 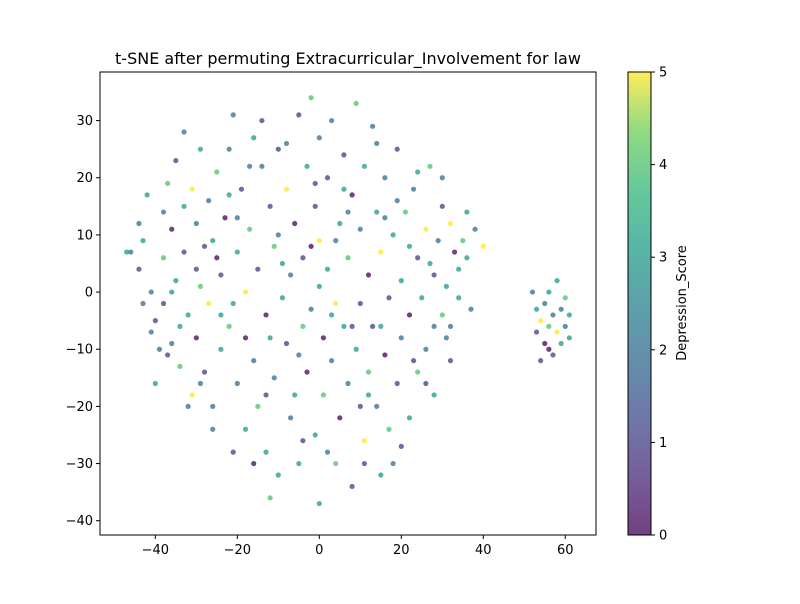 I want to click on colorbar-tick-label: 2, so click(x=663, y=350).